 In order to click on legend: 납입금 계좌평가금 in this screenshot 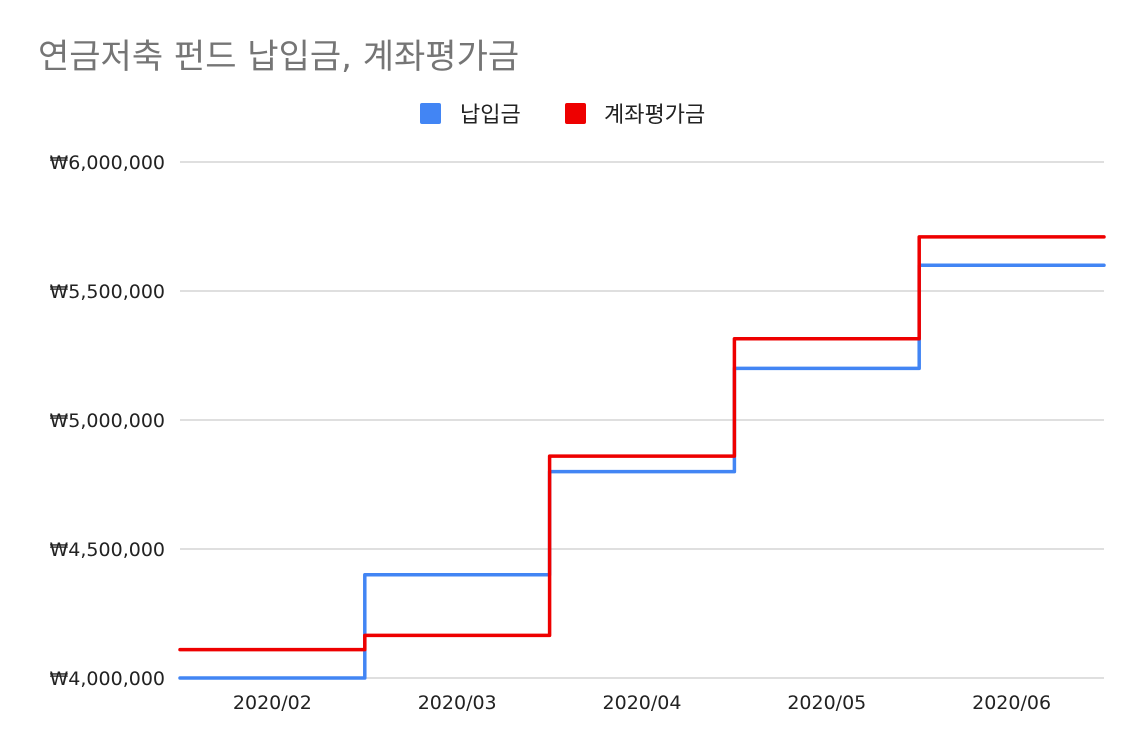, I will do `click(562, 115)`.